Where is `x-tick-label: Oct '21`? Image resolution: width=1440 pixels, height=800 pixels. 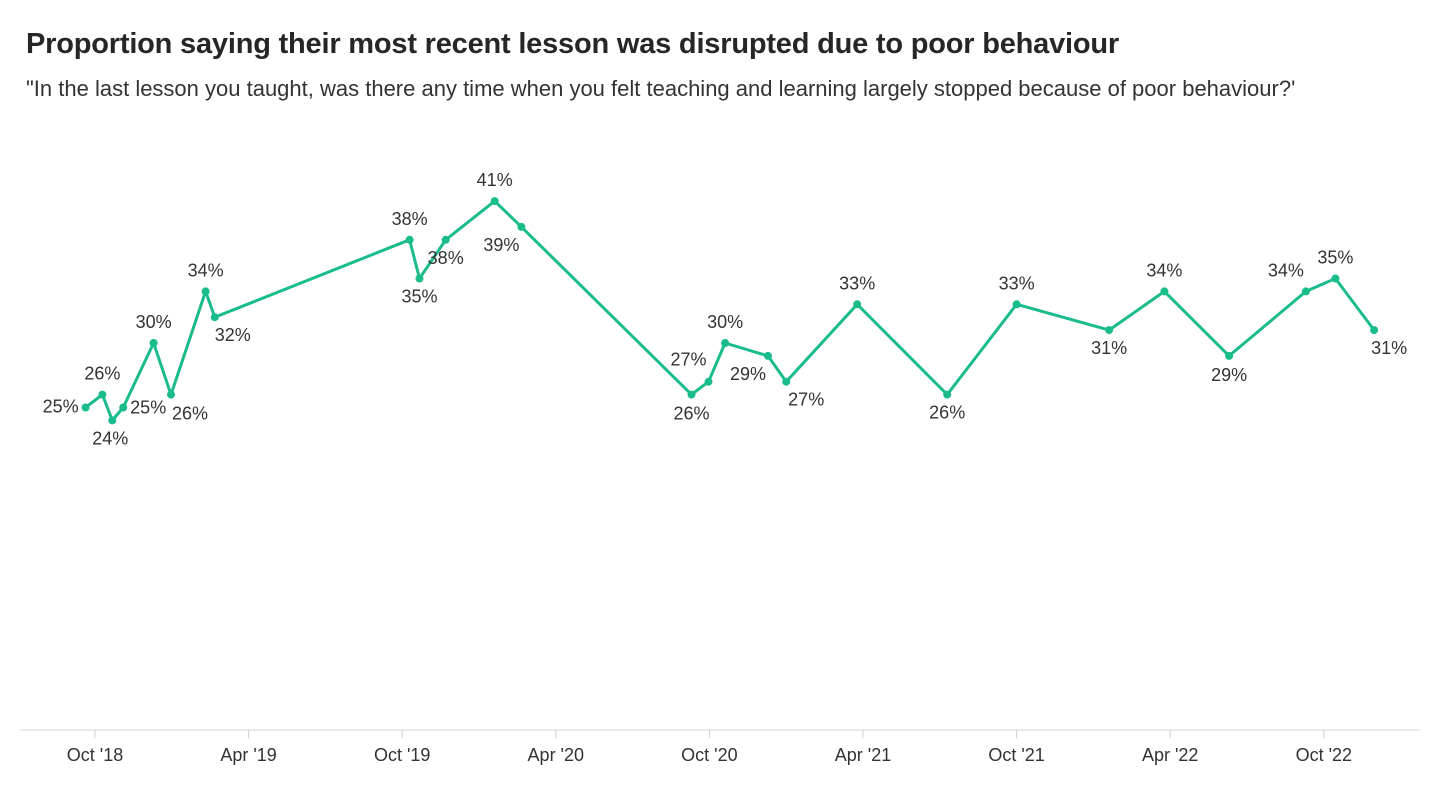
x-tick-label: Oct '21 is located at coordinates (1016, 755).